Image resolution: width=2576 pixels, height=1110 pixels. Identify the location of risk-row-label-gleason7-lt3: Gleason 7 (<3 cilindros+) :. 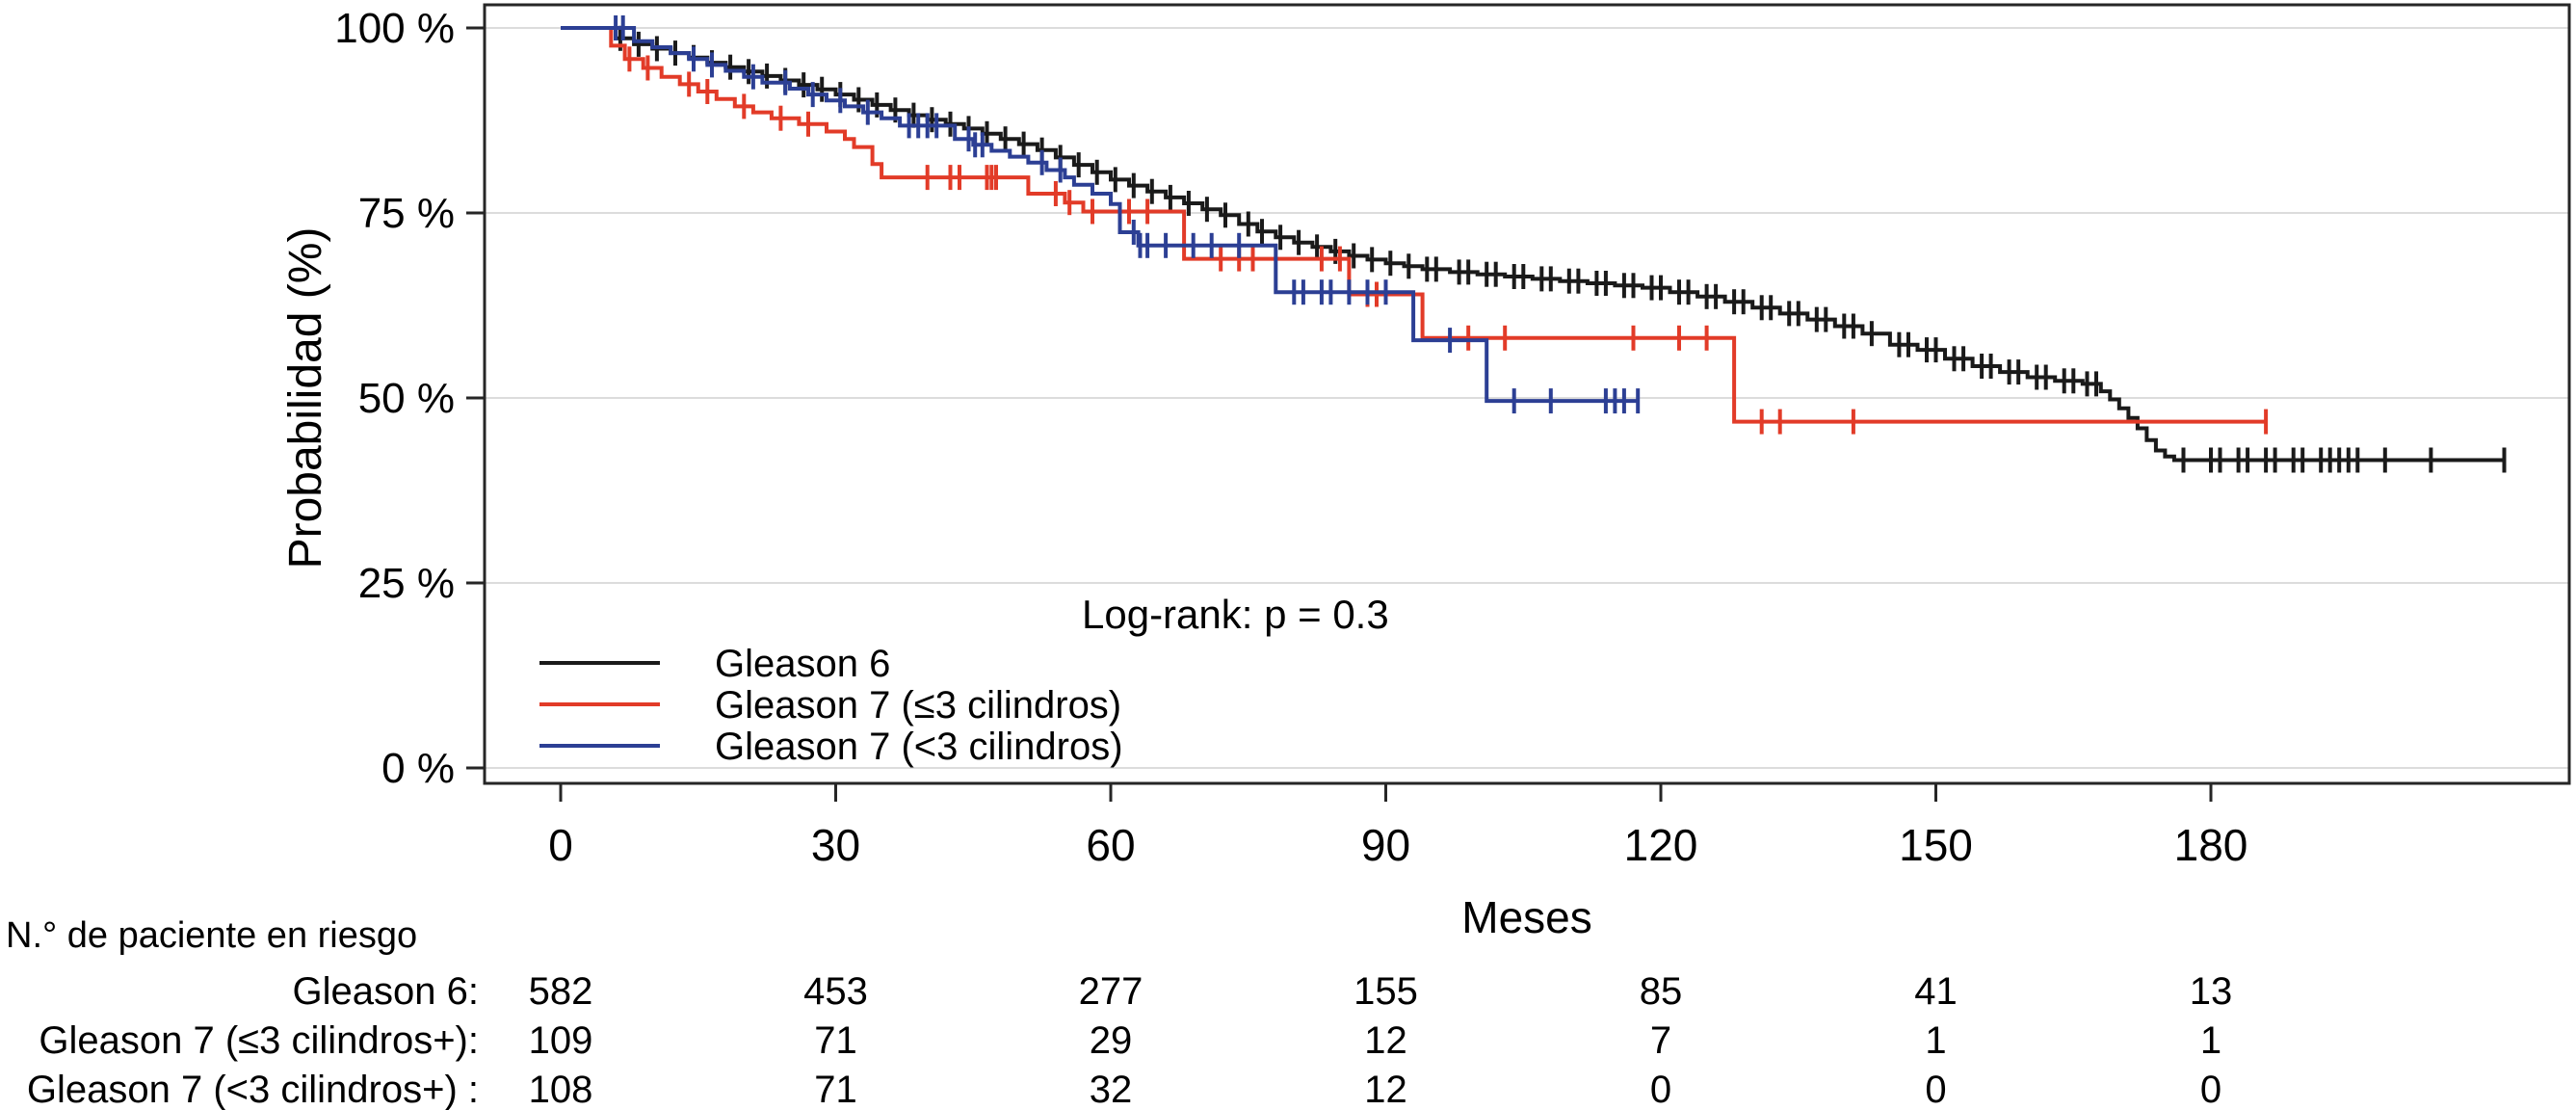
(253, 1089).